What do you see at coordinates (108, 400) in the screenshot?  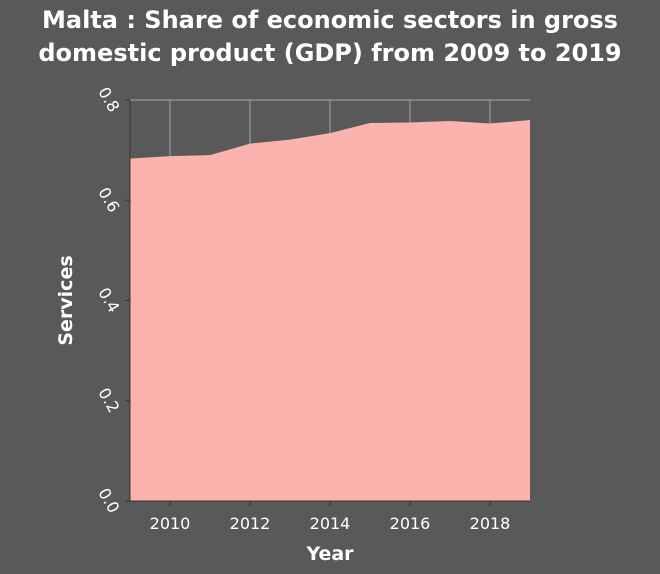 I see `y-tick-label: 0.2` at bounding box center [108, 400].